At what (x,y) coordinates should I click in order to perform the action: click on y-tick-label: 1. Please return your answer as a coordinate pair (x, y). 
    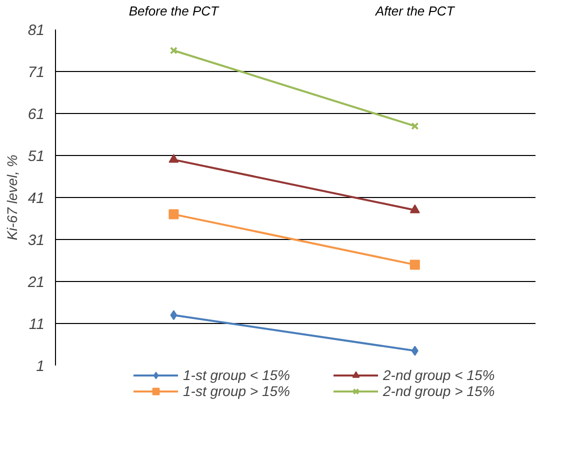
    Looking at the image, I should click on (40, 366).